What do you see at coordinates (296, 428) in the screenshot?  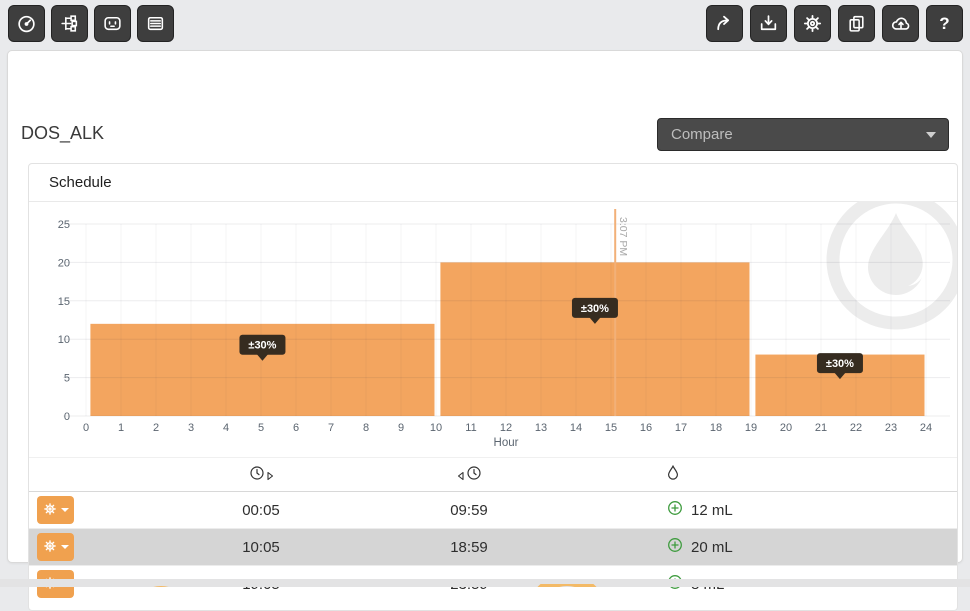 I see `svg-text: 6` at bounding box center [296, 428].